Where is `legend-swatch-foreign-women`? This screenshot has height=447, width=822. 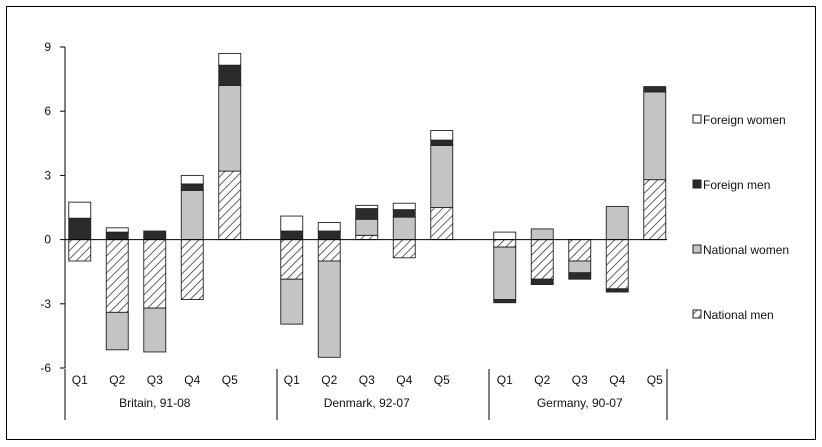
legend-swatch-foreign-women is located at coordinates (697, 119).